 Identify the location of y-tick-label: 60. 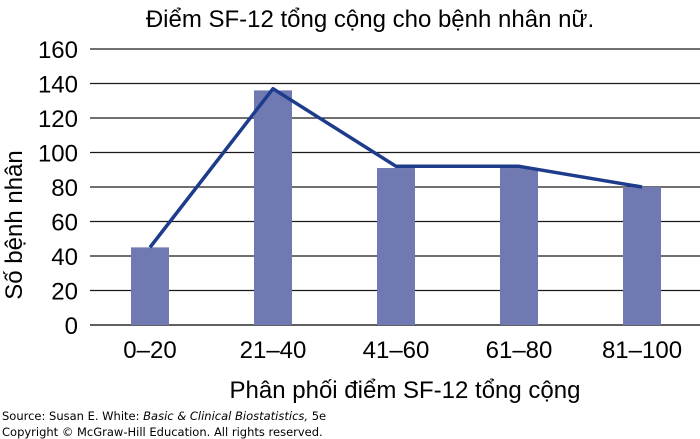
(64, 223).